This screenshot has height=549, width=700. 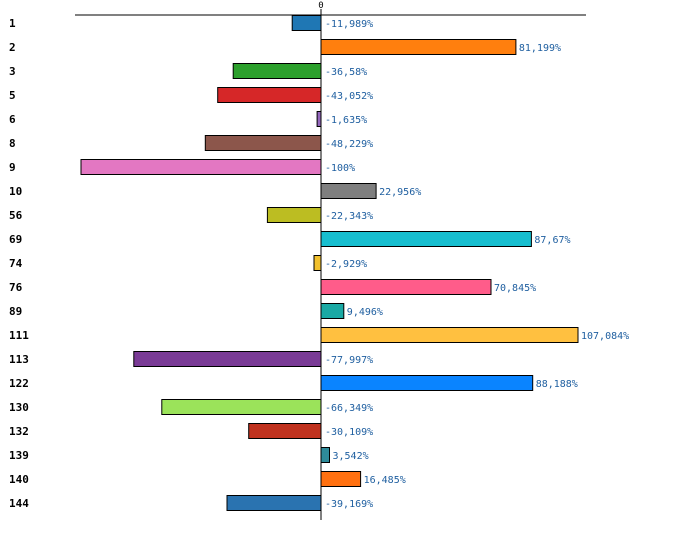 I want to click on value-label-111: 107,084%, so click(x=605, y=336).